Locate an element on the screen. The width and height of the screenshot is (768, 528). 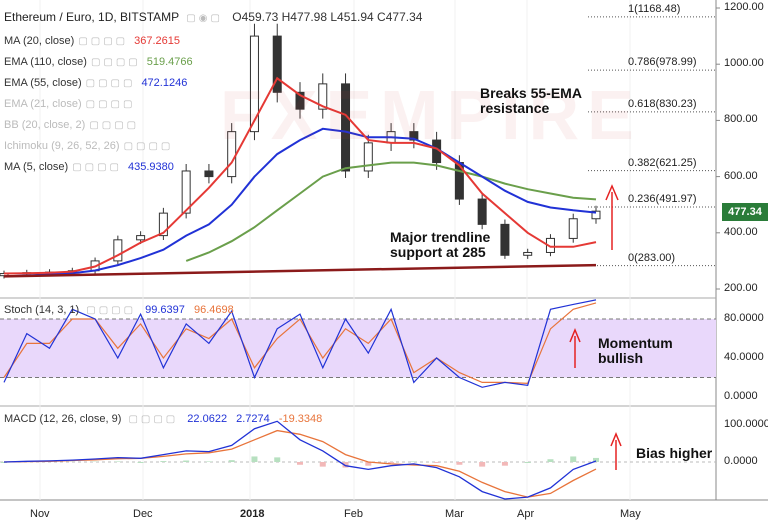
indicator-label: MA (20, close) is located at coordinates (39, 41).